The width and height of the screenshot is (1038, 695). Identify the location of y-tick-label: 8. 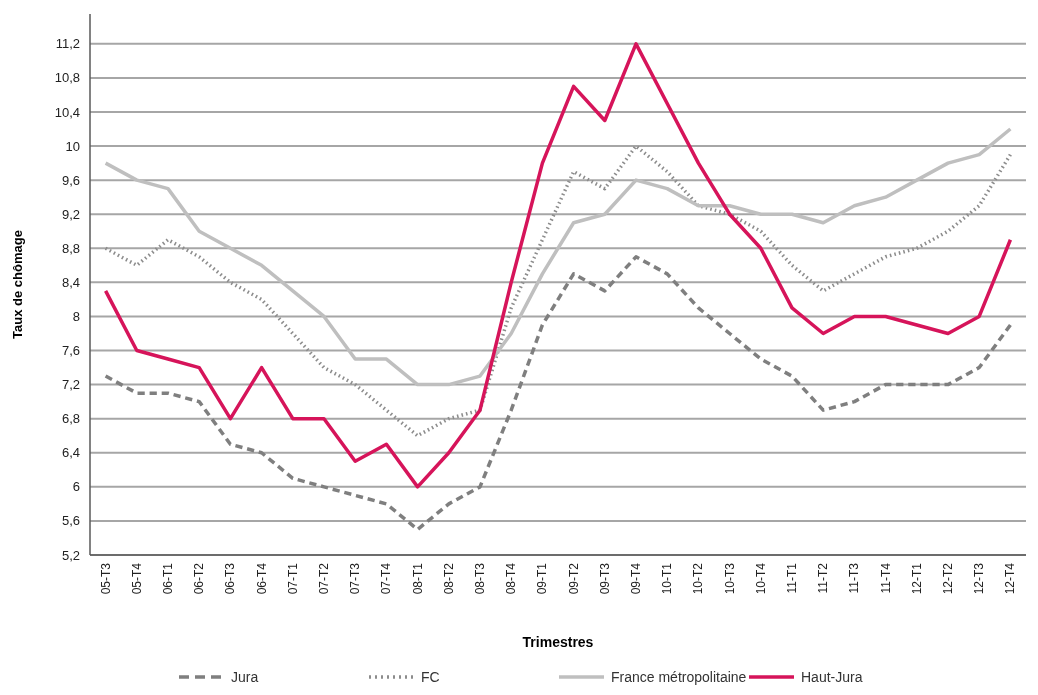
(76, 316).